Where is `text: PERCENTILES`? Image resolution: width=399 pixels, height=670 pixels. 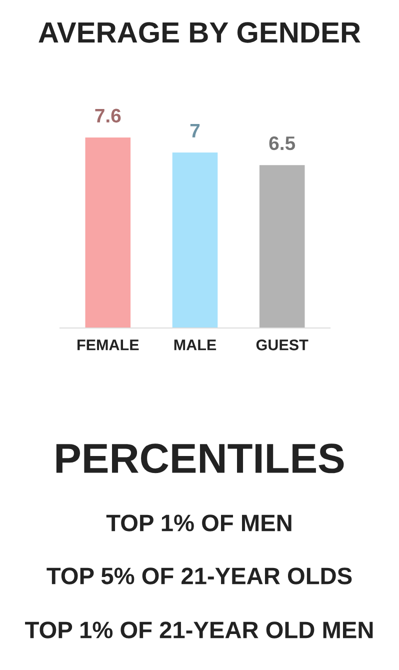 text: PERCENTILES is located at coordinates (200, 459).